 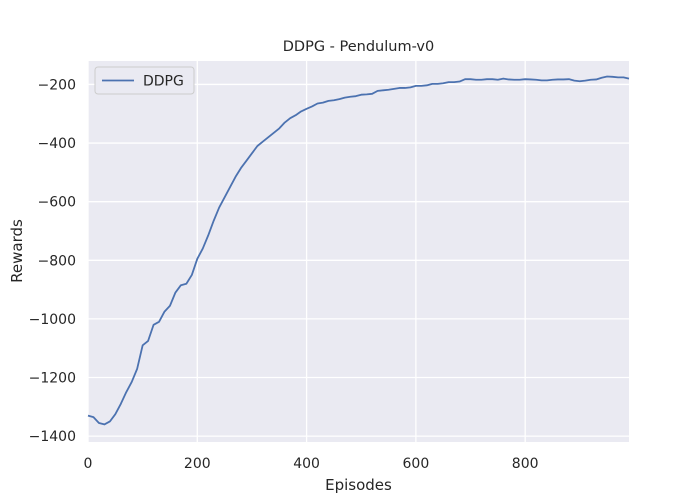 What do you see at coordinates (17, 251) in the screenshot?
I see `y-axis-label: Rewards` at bounding box center [17, 251].